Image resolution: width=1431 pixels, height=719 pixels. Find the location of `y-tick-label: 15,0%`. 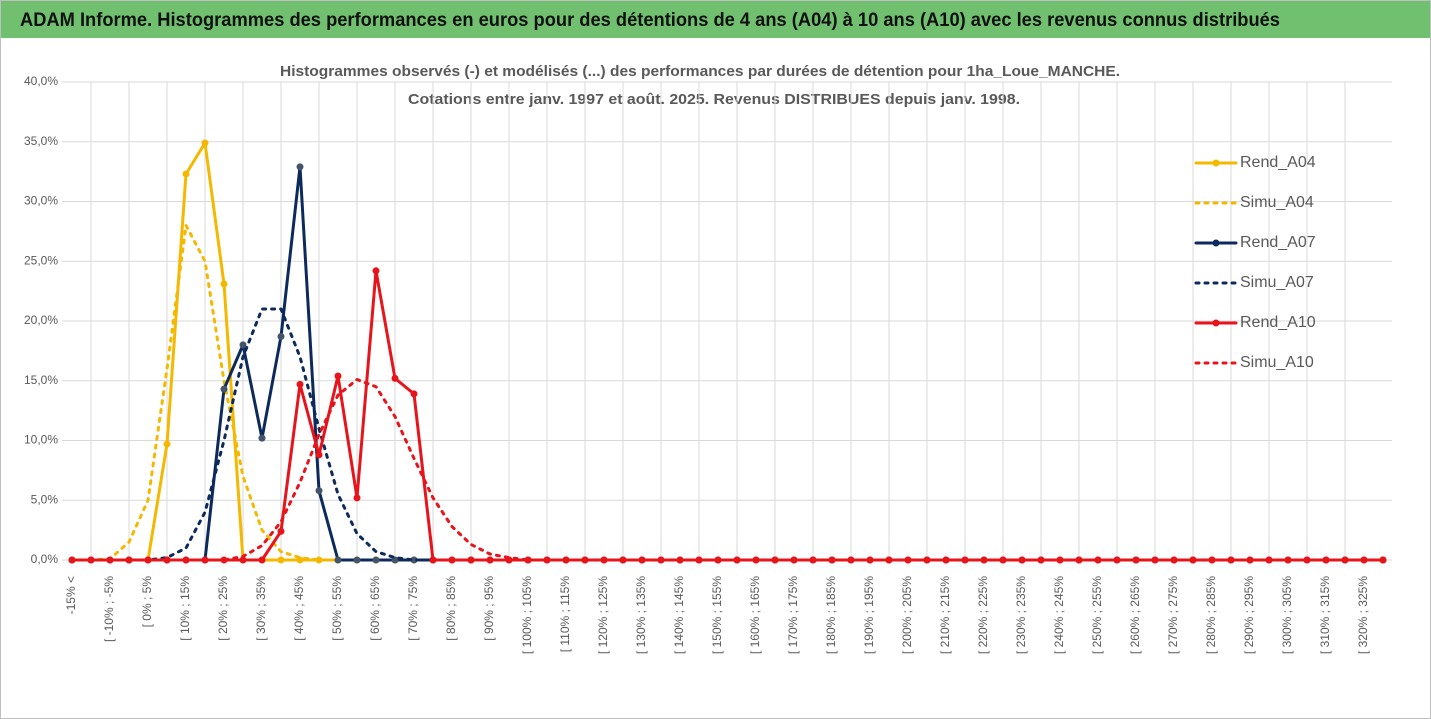

y-tick-label: 15,0% is located at coordinates (41, 380).